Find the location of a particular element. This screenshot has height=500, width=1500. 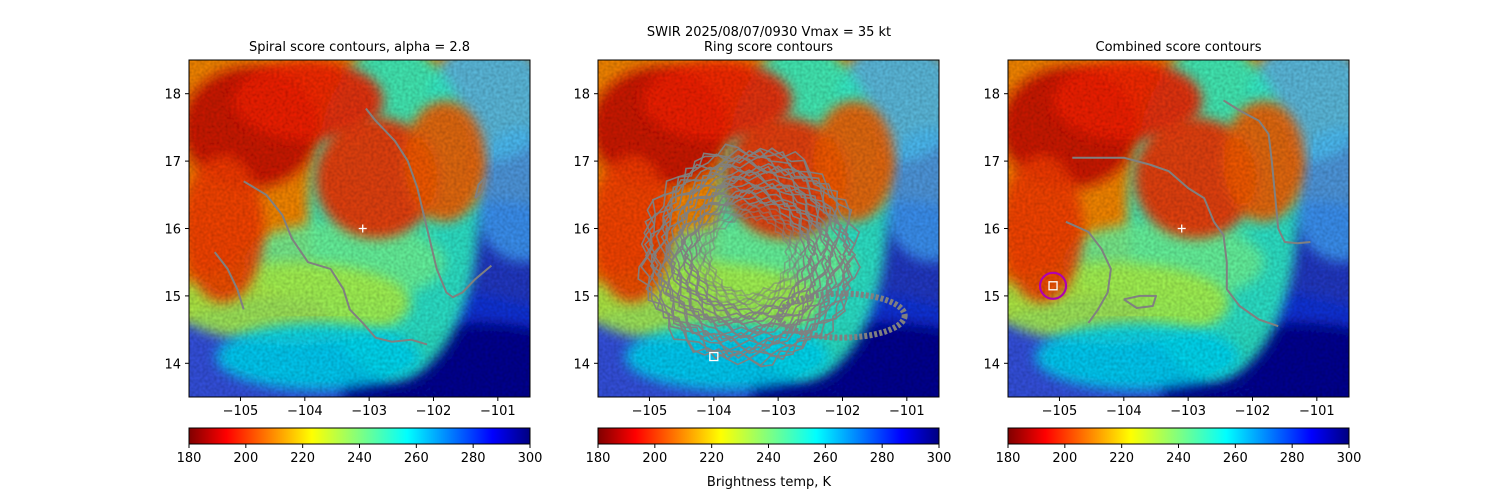

ring-contour-region is located at coordinates (772, 255).